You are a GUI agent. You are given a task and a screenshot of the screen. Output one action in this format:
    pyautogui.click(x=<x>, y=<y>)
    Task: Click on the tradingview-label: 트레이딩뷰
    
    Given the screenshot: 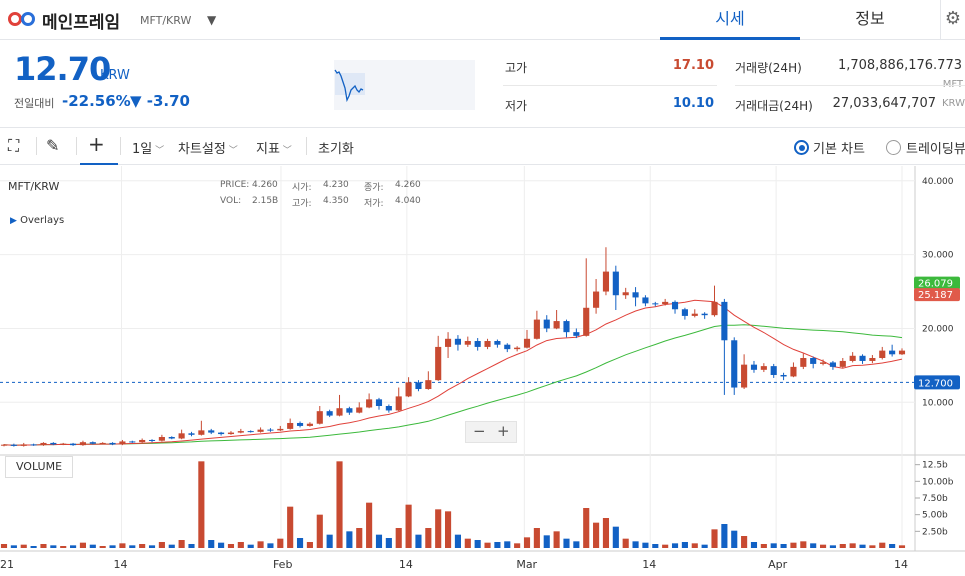 What is the action you would take?
    pyautogui.click(x=935, y=149)
    